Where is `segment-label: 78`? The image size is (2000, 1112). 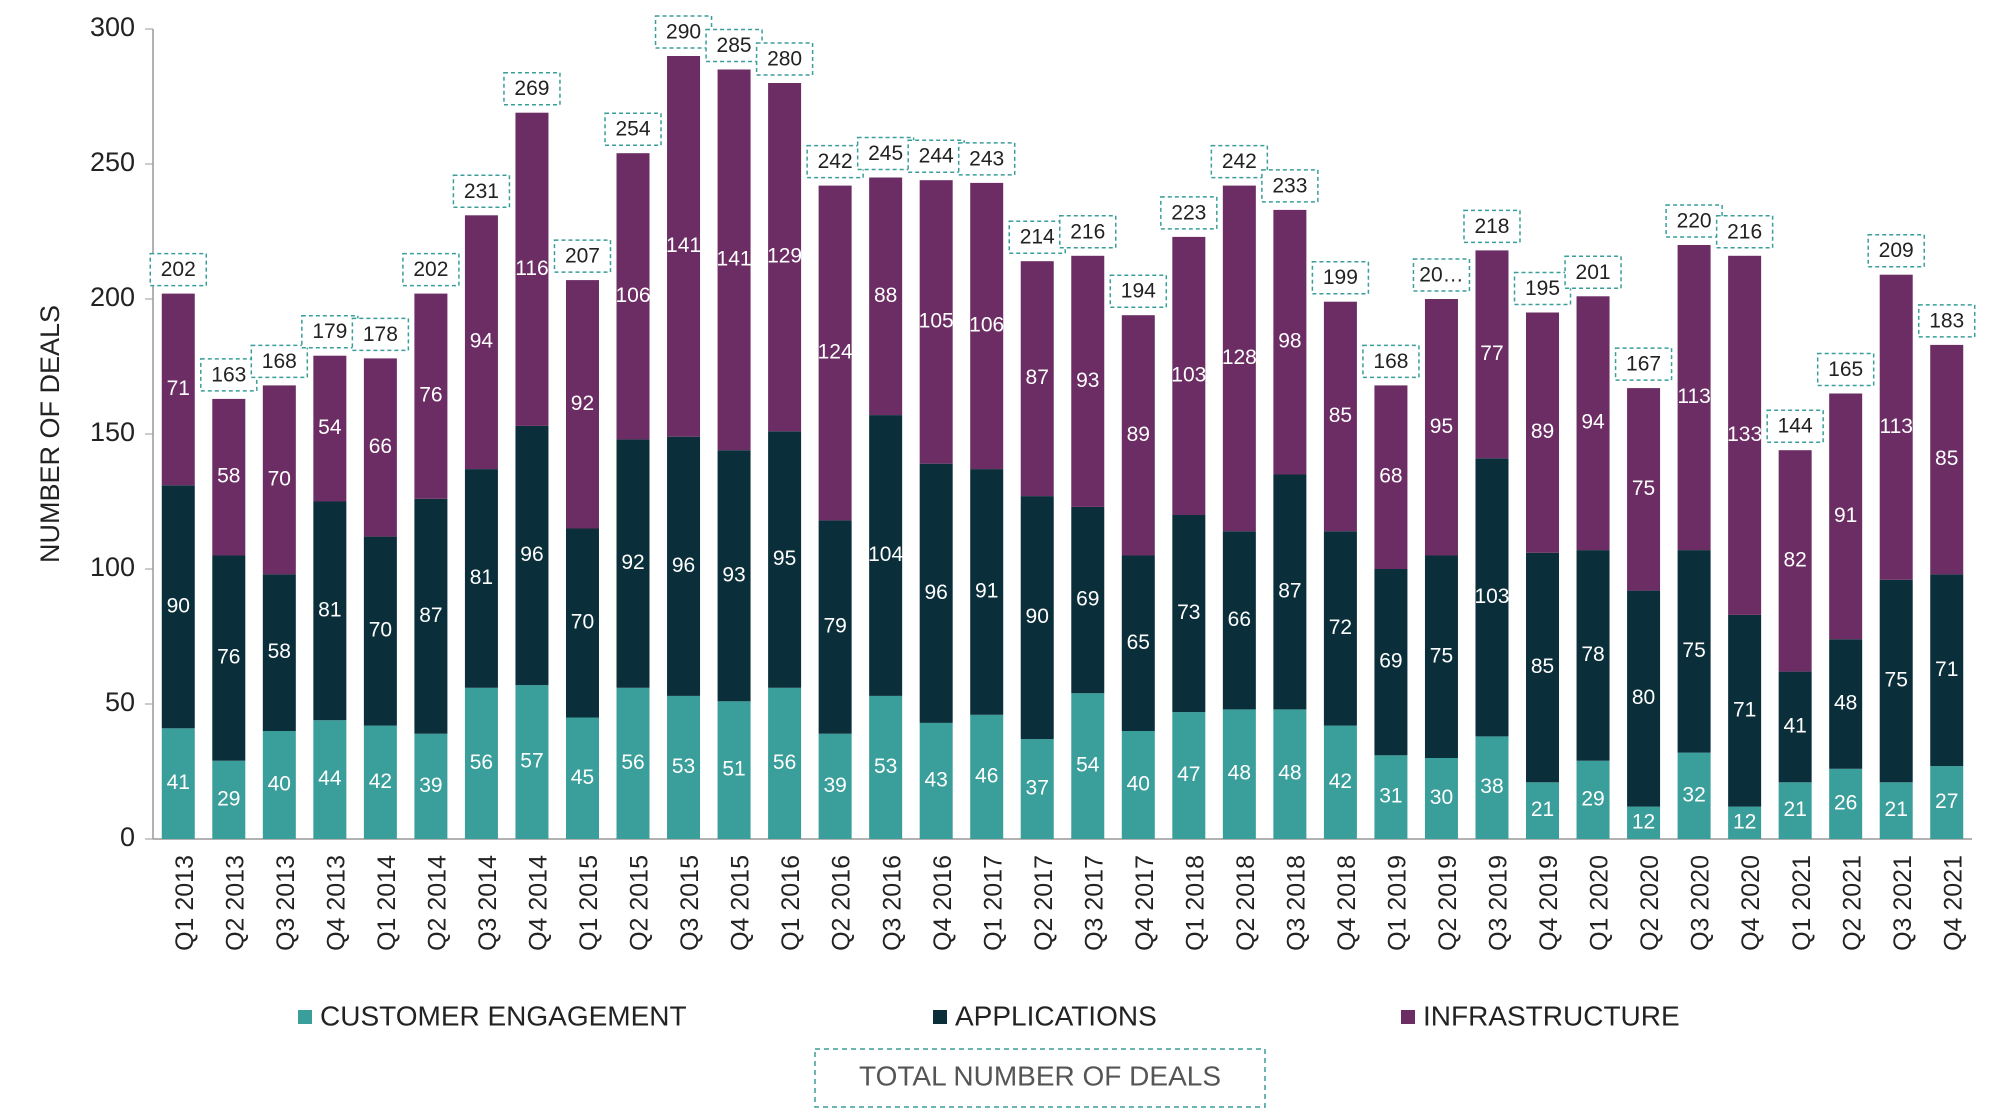
segment-label: 78 is located at coordinates (1592, 654).